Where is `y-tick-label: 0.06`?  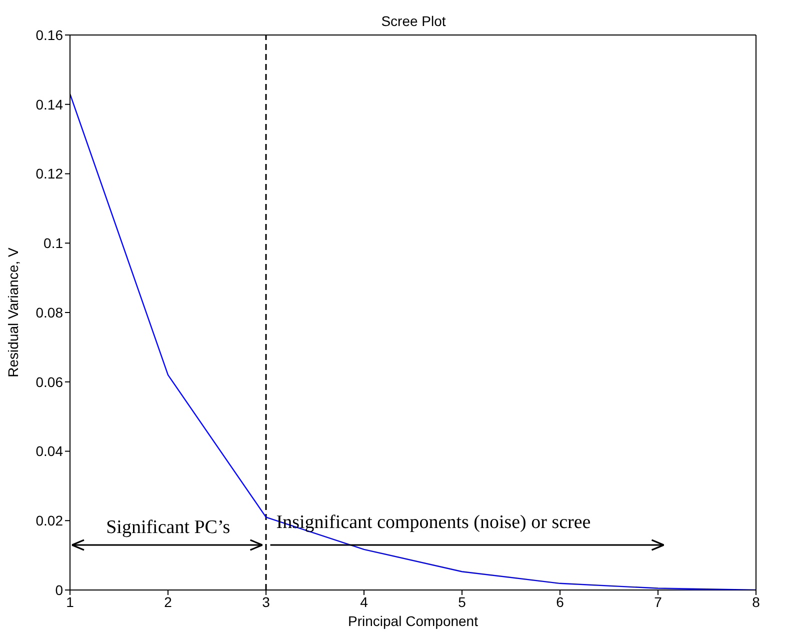
y-tick-label: 0.06 is located at coordinates (50, 382).